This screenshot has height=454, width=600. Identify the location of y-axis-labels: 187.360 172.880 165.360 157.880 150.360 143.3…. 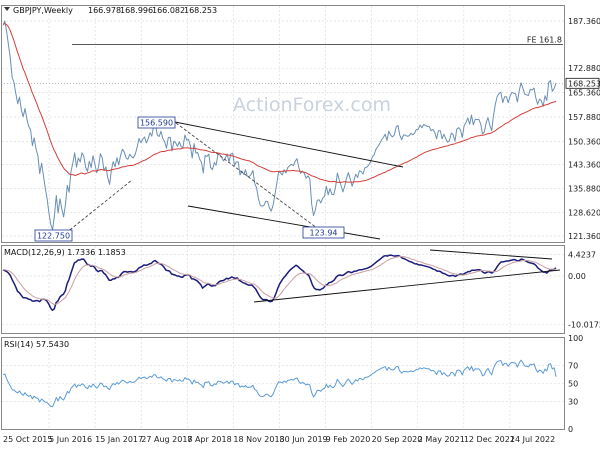
(584, 225).